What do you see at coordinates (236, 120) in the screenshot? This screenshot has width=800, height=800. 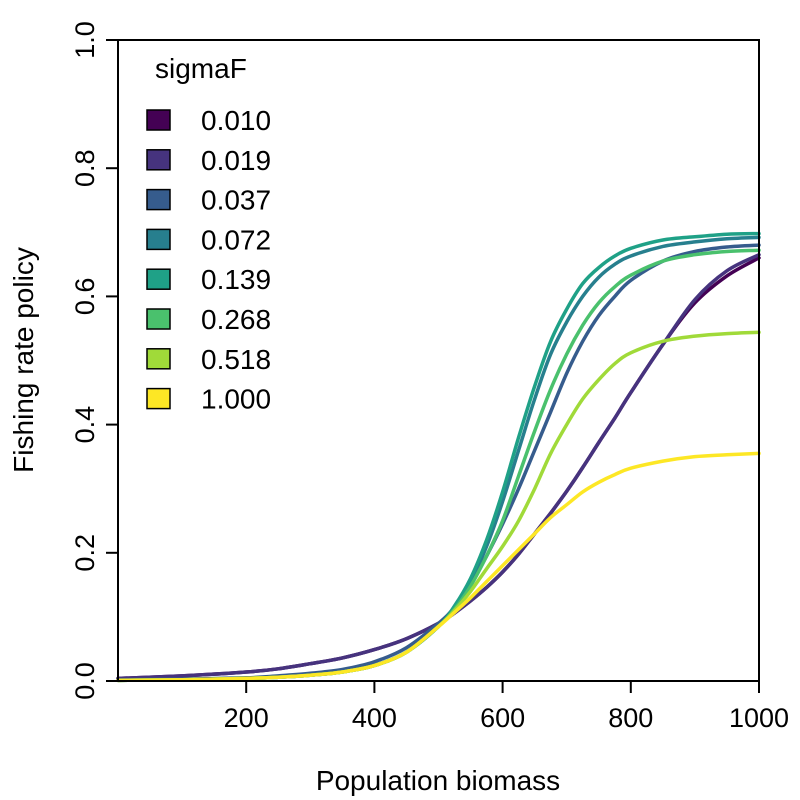 I see `legend-label: 0.010` at bounding box center [236, 120].